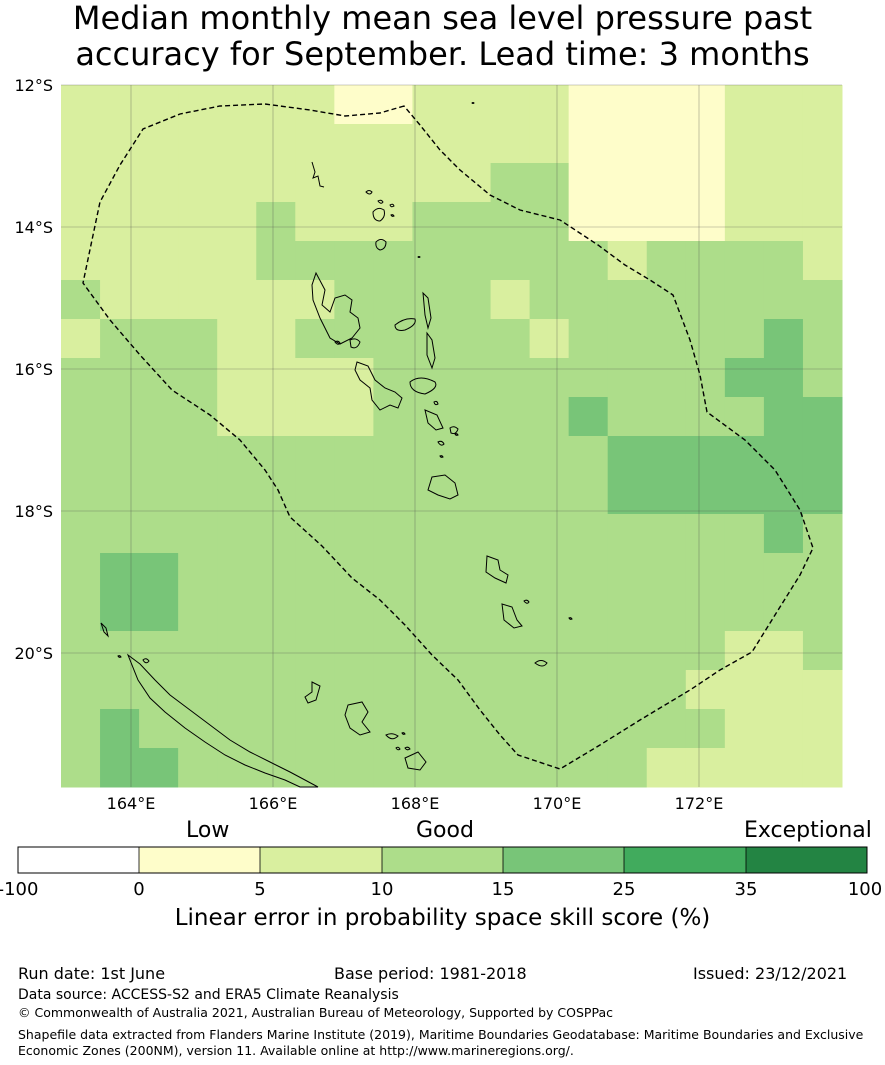 The image size is (885, 1065). Describe the element at coordinates (92, 973) in the screenshot. I see `run-date: Run date: 1st June` at that location.